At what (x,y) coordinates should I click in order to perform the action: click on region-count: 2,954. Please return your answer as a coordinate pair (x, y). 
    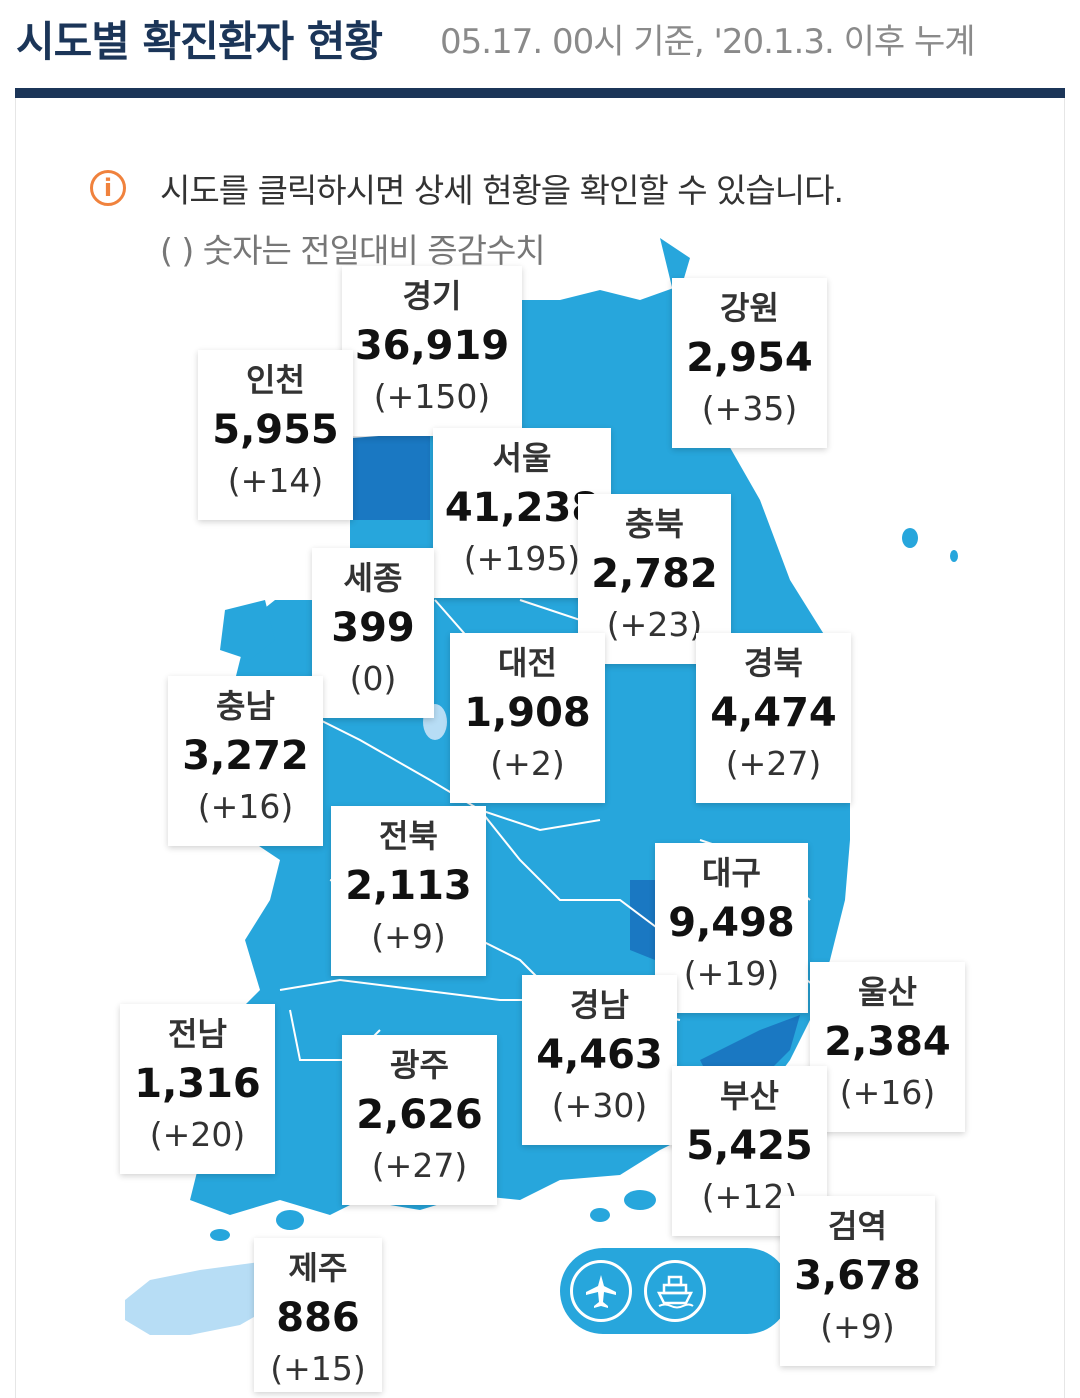
    Looking at the image, I should click on (749, 358).